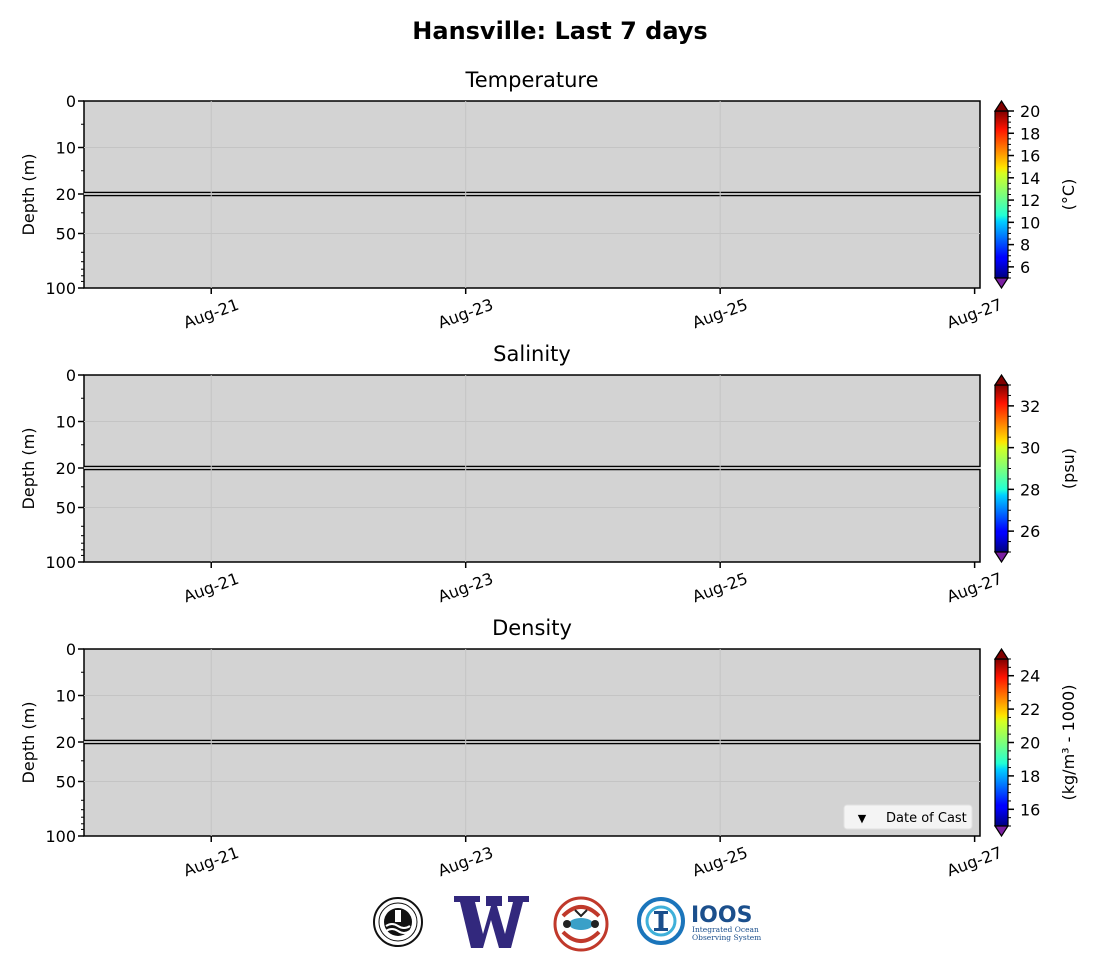 This screenshot has width=1120, height=960. What do you see at coordinates (1030, 709) in the screenshot?
I see `colorbar-tick-label: 22` at bounding box center [1030, 709].